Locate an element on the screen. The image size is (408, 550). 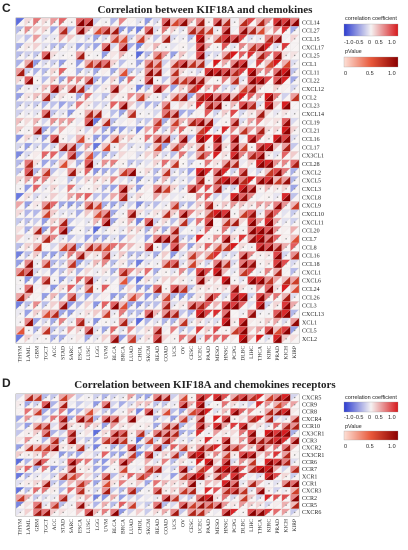
column-label: THYM is located at coordinates (21, 354).